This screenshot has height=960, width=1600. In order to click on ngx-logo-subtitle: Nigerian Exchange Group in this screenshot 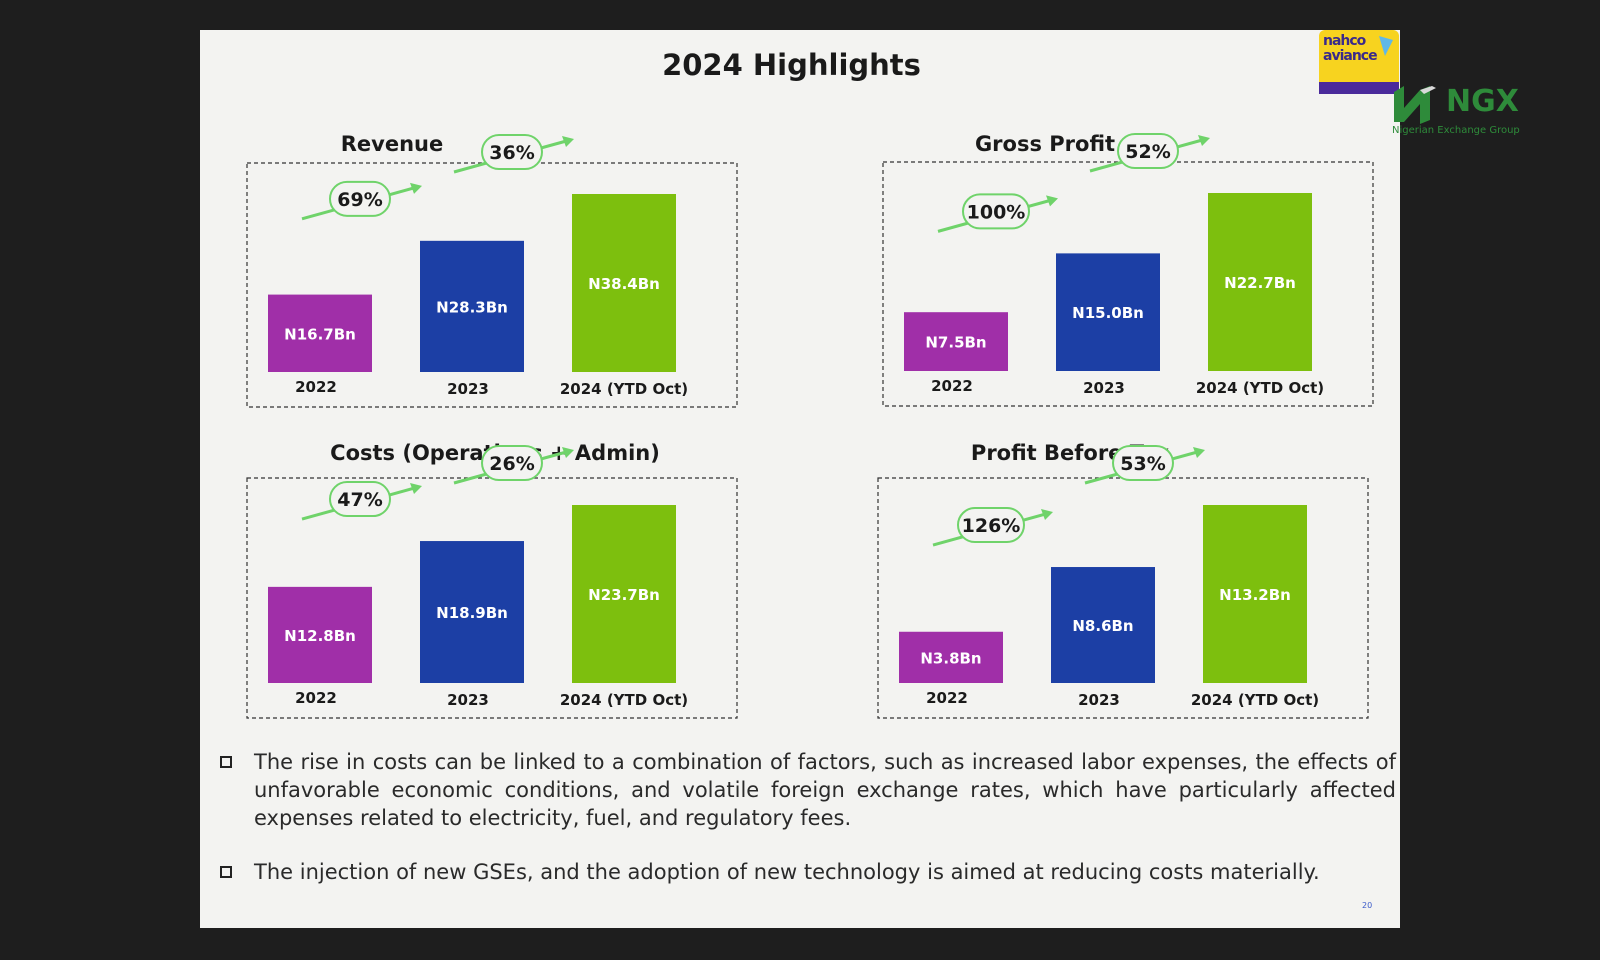, I will do `click(1456, 130)`.